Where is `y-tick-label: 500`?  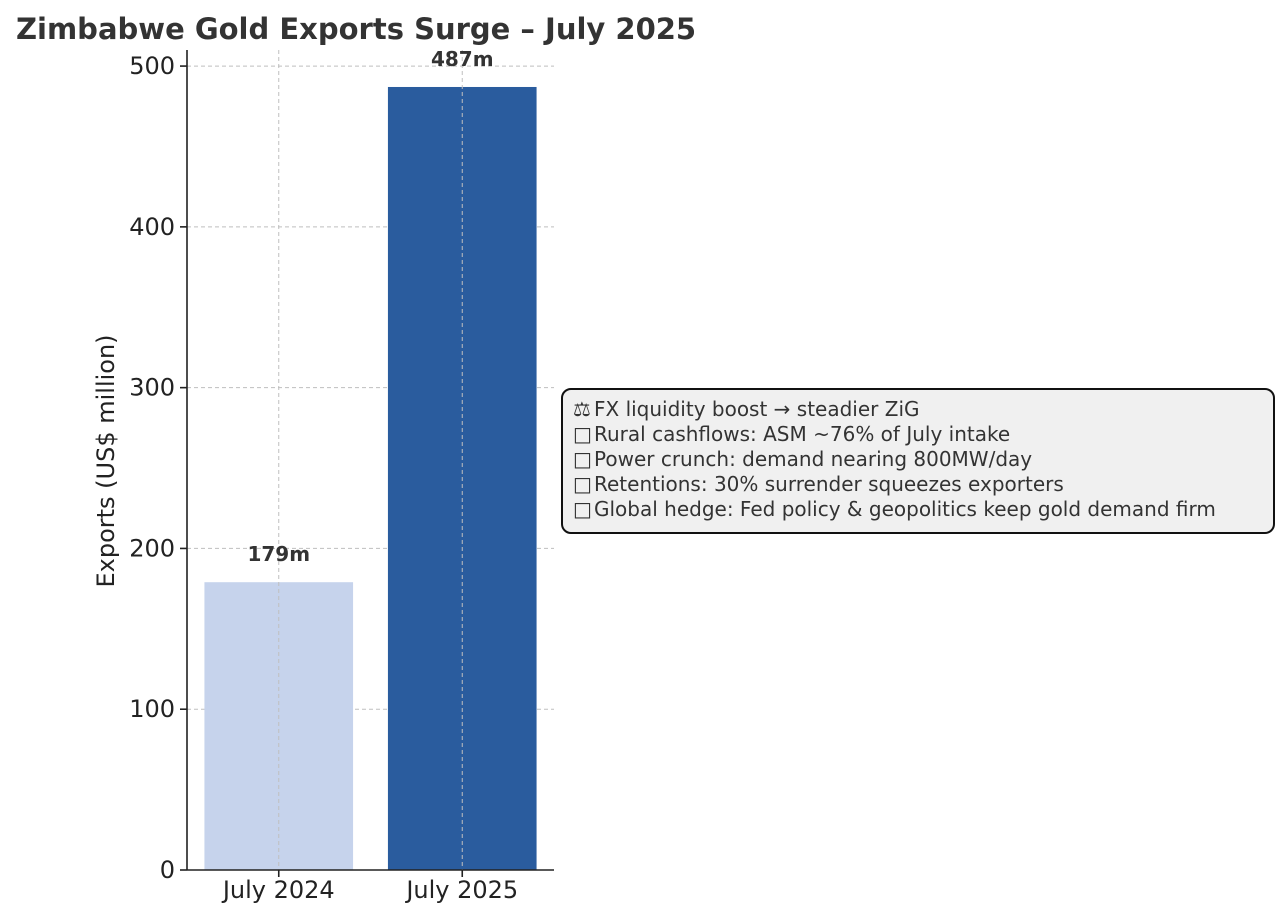 y-tick-label: 500 is located at coordinates (152, 66).